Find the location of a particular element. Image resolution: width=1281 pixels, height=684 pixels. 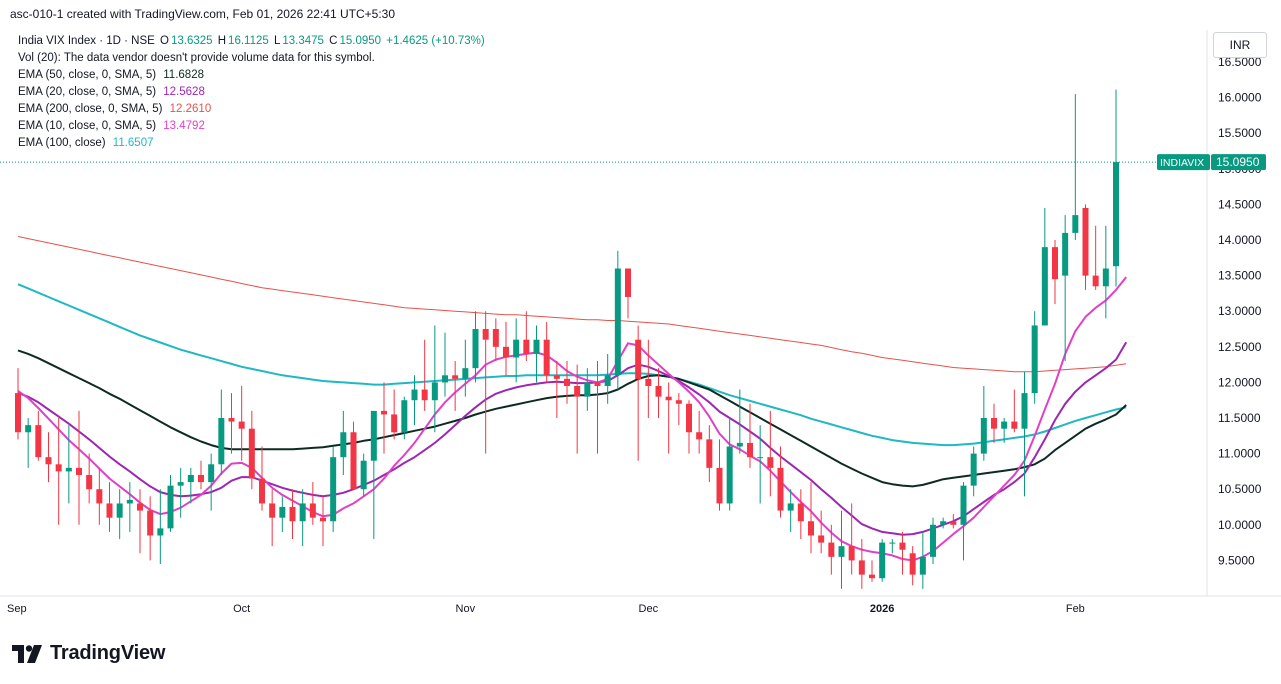

ema-100-legend-row: EMA (100, close) 11.6507 is located at coordinates (252, 143).